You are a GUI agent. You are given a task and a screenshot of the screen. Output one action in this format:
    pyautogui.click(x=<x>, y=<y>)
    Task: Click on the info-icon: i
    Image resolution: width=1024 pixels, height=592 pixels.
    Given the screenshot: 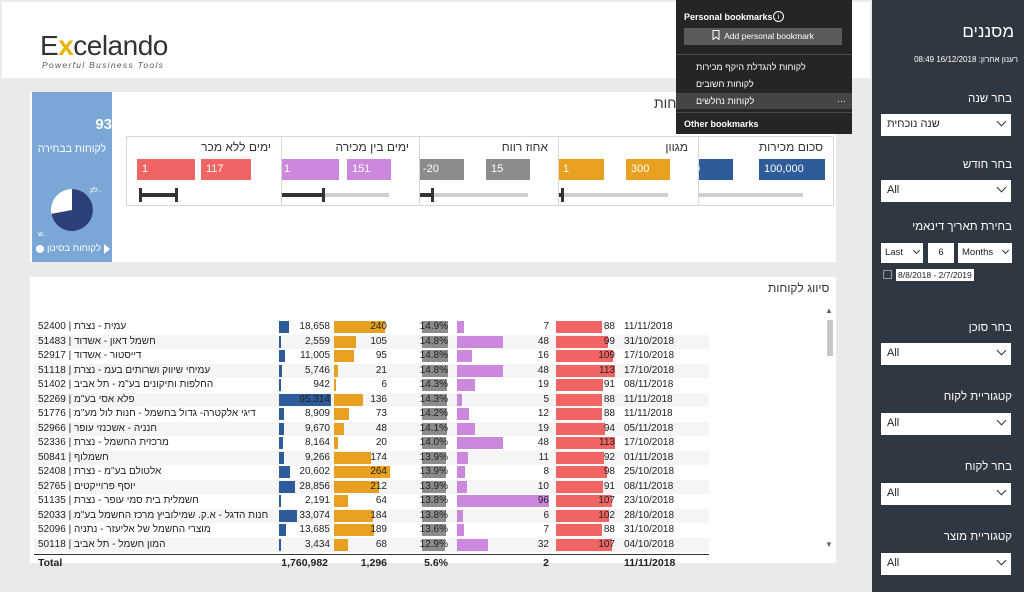 What is the action you would take?
    pyautogui.click(x=778, y=16)
    